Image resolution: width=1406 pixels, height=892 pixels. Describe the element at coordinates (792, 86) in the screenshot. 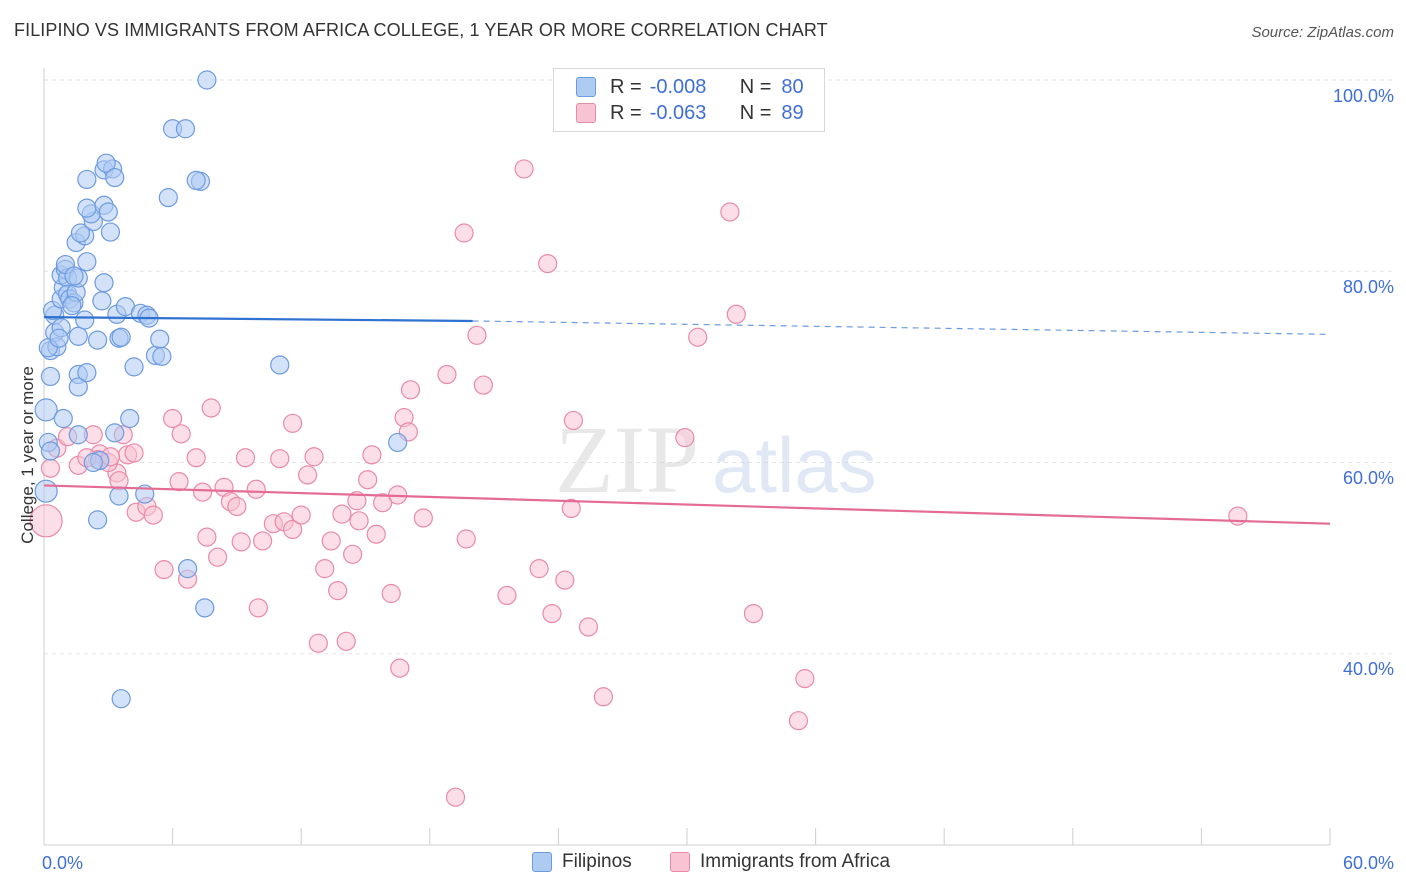

I see `n-value: 80` at that location.